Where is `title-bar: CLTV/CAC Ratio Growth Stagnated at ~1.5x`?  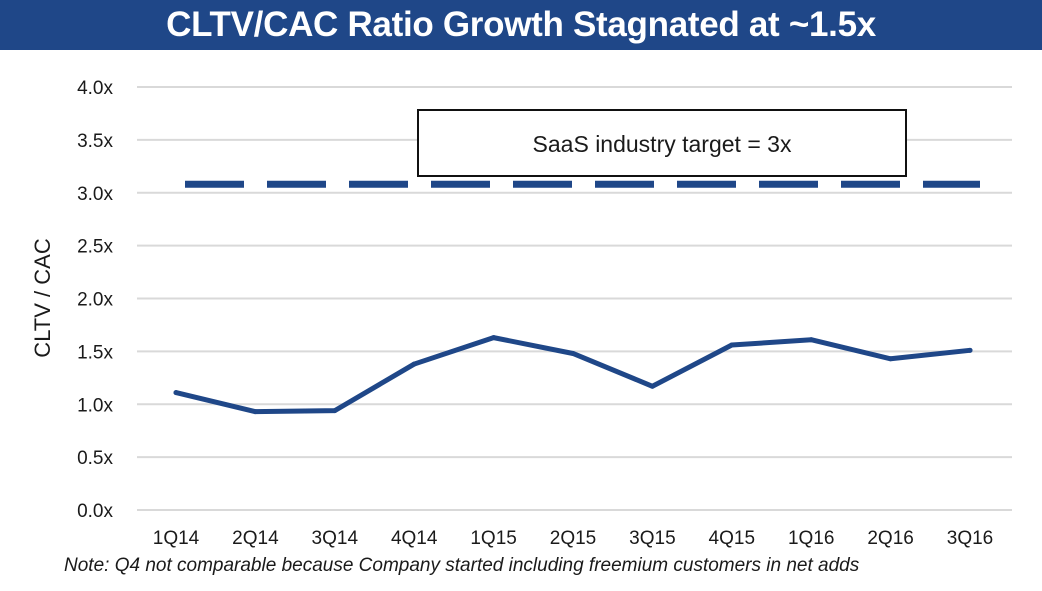
title-bar: CLTV/CAC Ratio Growth Stagnated at ~1.5x is located at coordinates (521, 25).